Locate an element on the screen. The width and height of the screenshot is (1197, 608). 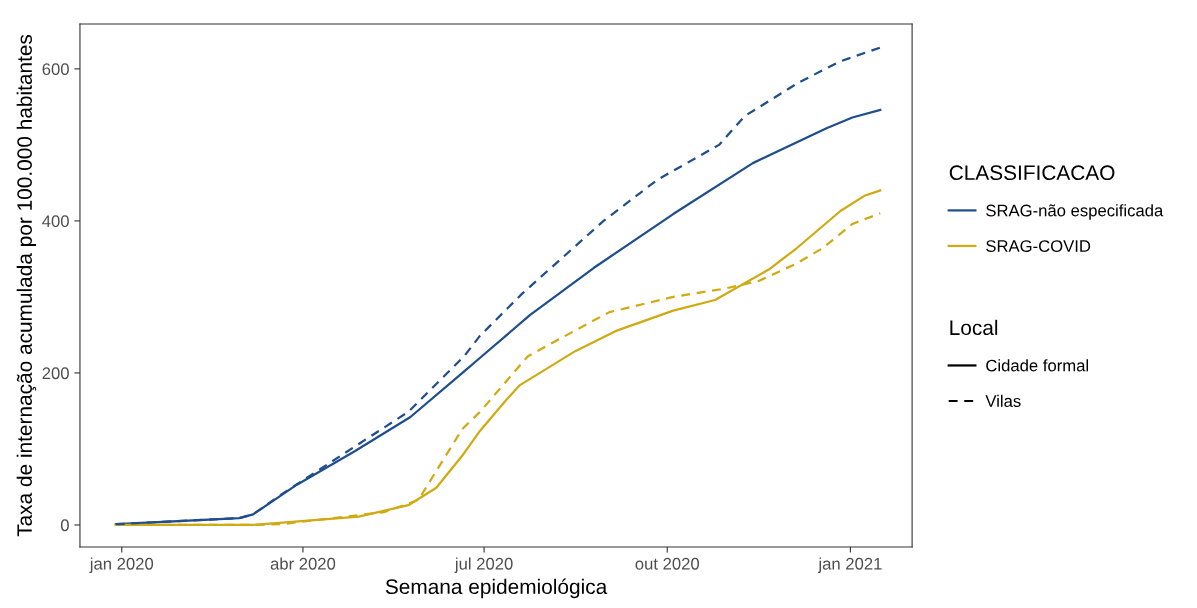
legend-label: SRAG-não especificada is located at coordinates (1075, 212).